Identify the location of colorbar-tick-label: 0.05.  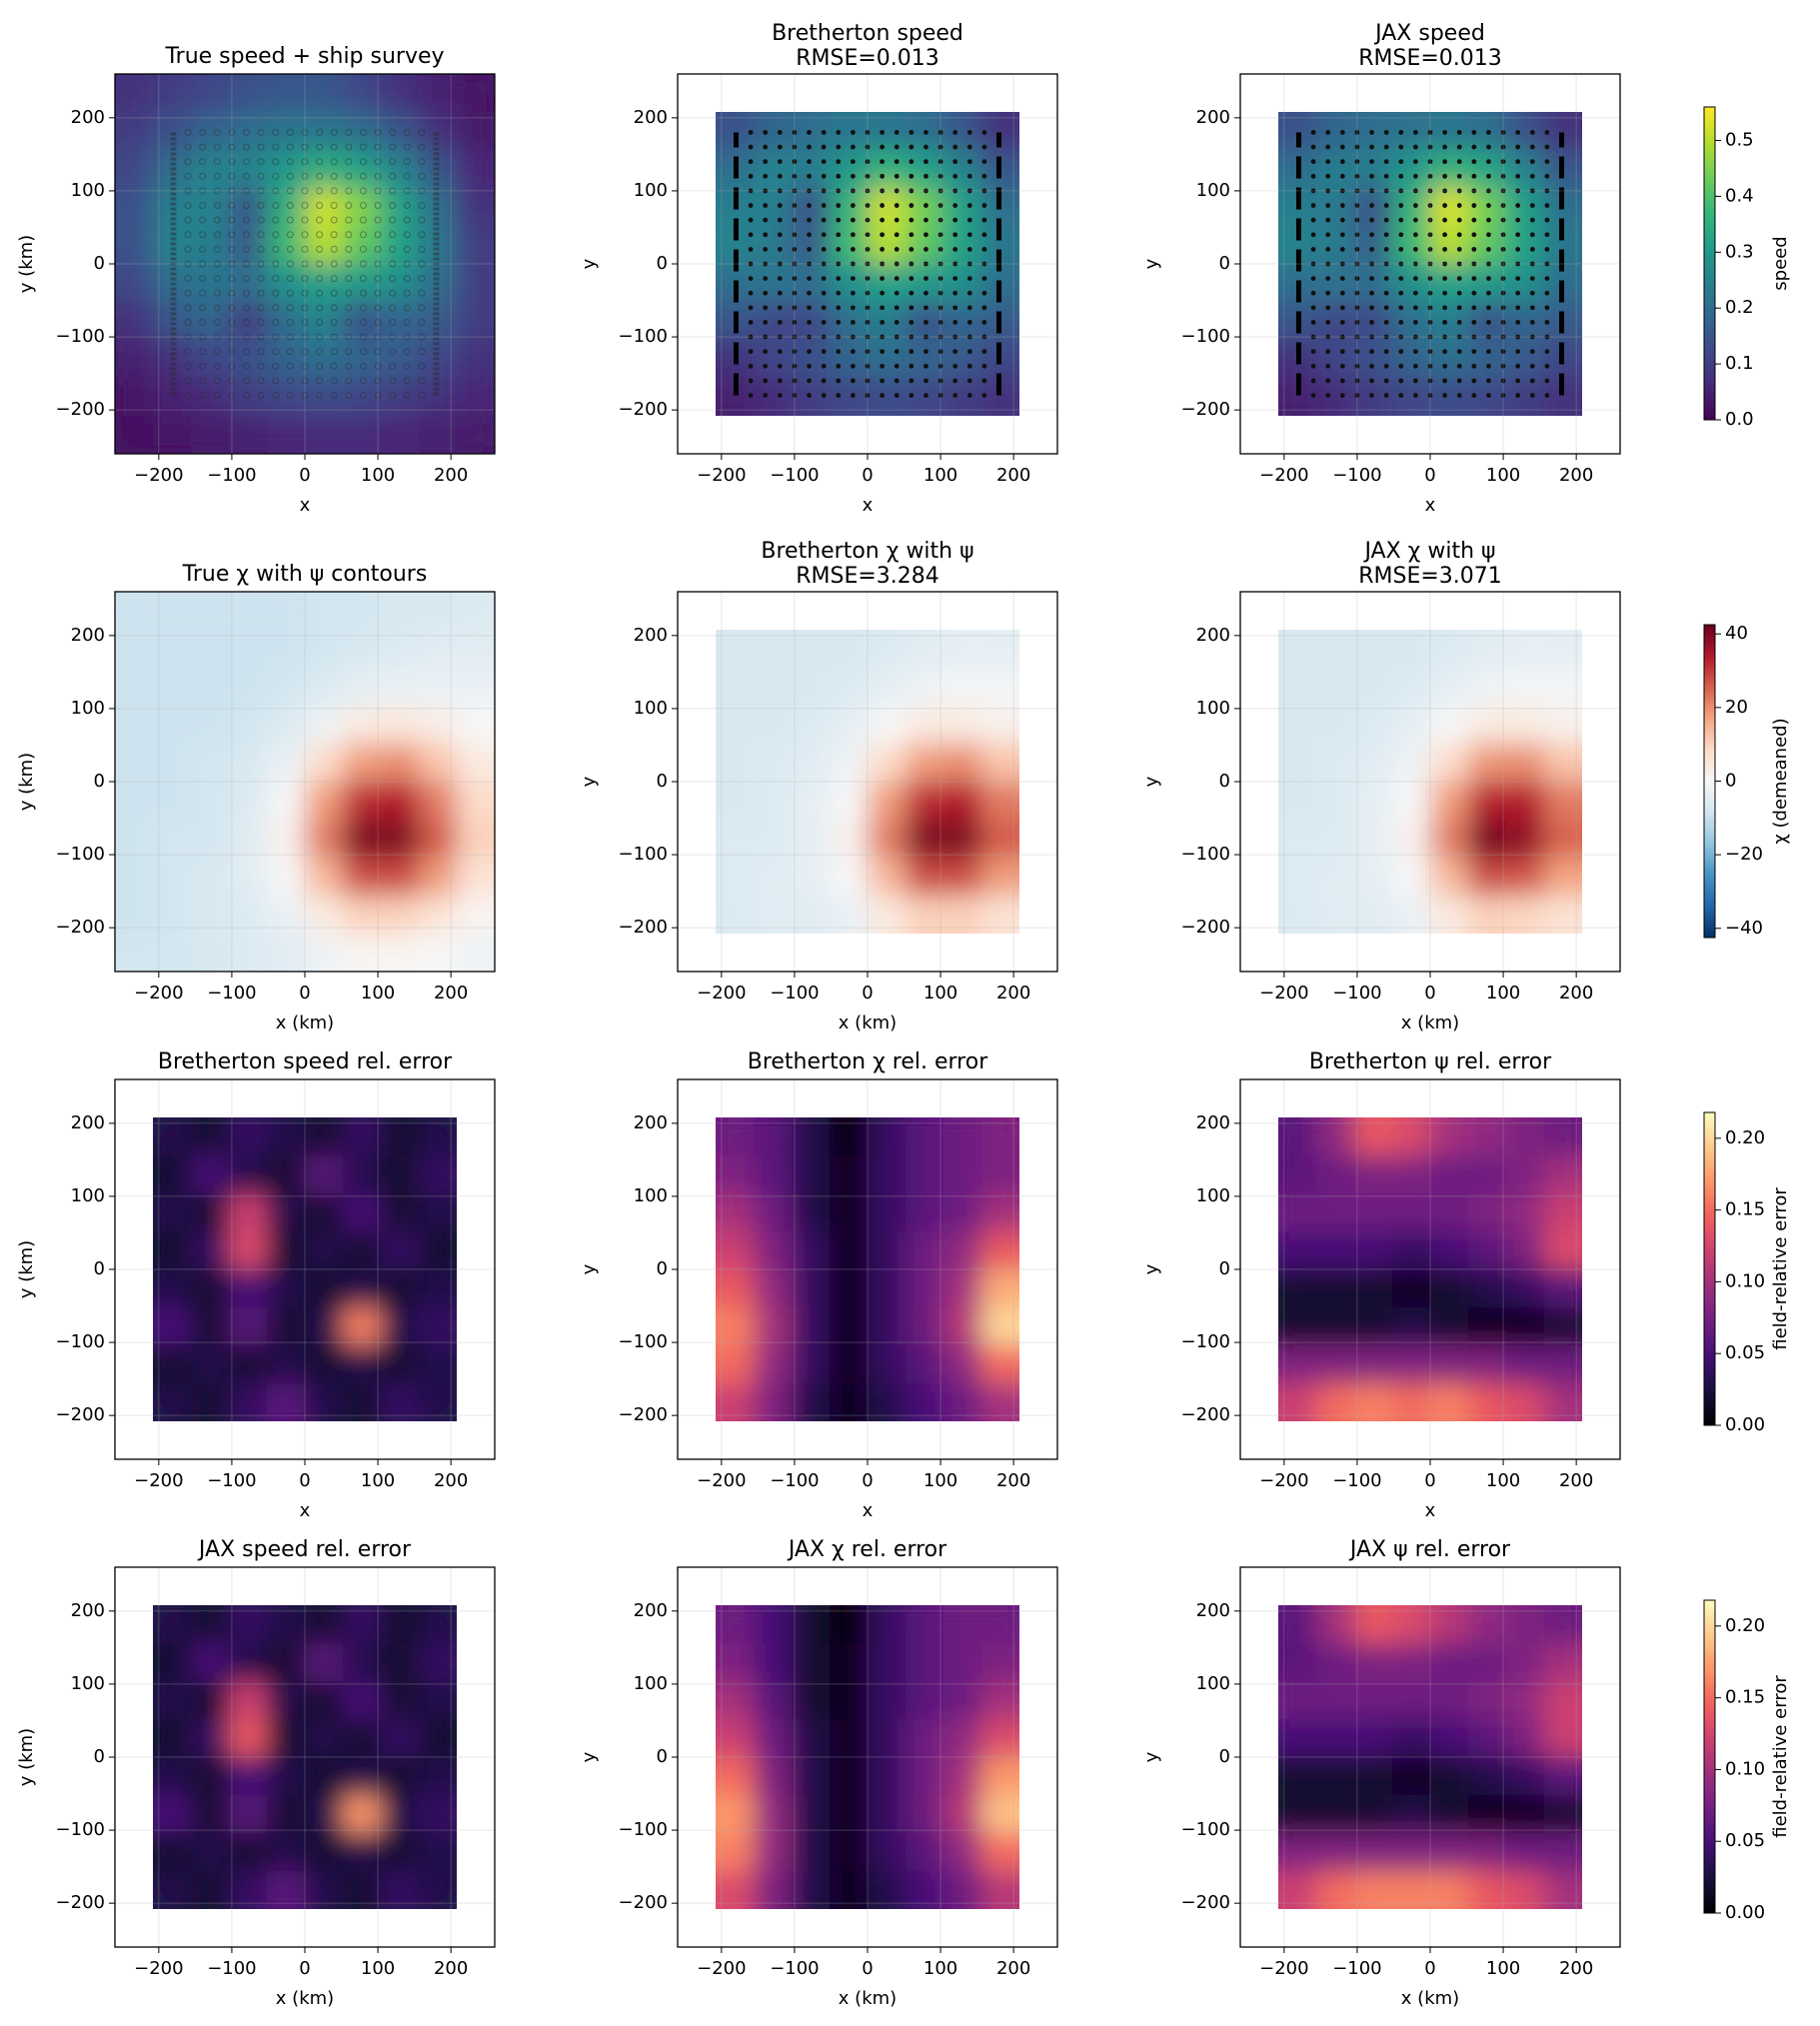
(1745, 1840).